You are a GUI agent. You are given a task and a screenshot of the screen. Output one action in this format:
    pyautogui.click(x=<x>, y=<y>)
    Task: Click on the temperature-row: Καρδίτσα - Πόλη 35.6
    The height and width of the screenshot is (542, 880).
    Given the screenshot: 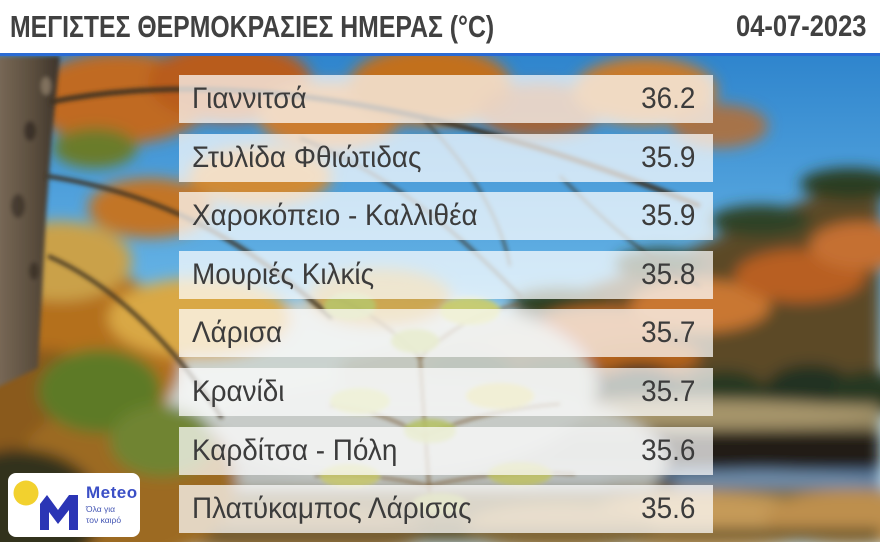 What is the action you would take?
    pyautogui.click(x=446, y=450)
    